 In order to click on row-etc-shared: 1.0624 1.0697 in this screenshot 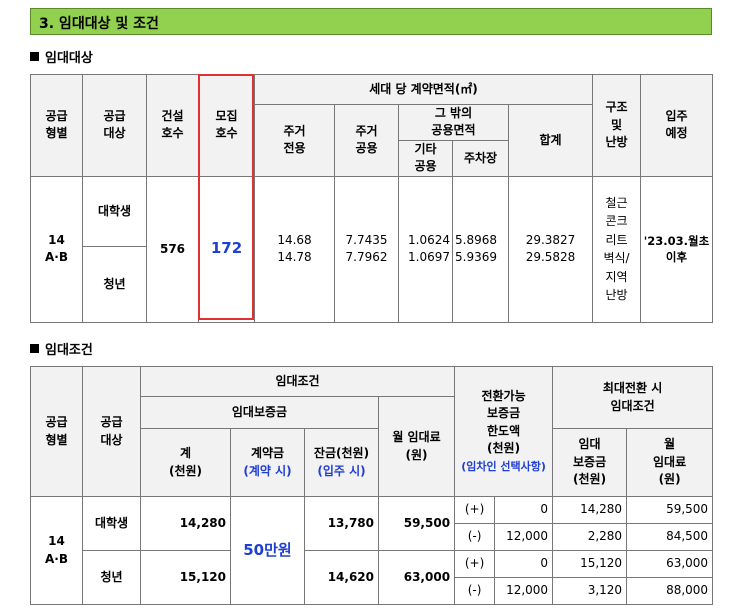, I will do `click(425, 249)`.